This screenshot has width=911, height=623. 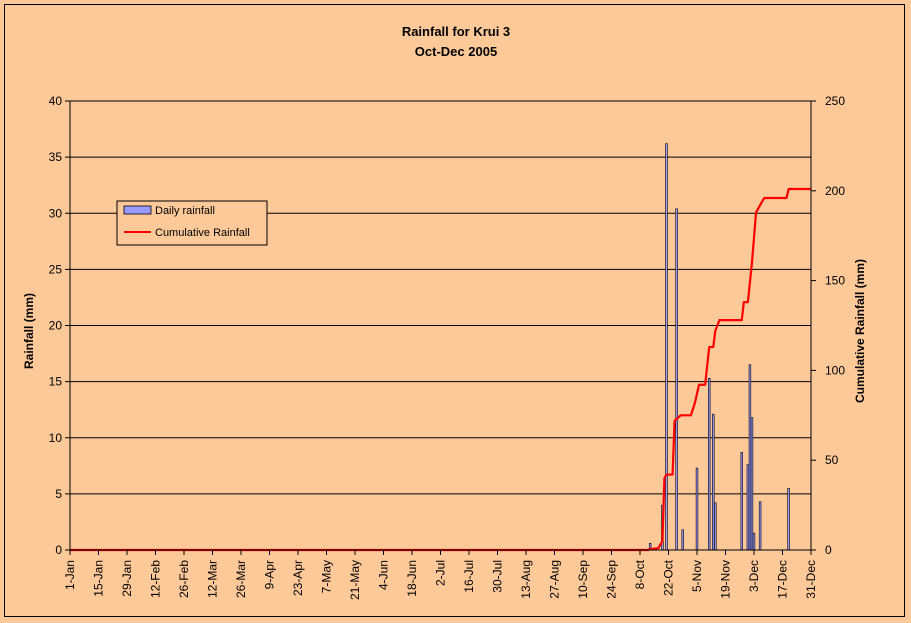 What do you see at coordinates (355, 580) in the screenshot?
I see `x-tick-label-10: 21-May` at bounding box center [355, 580].